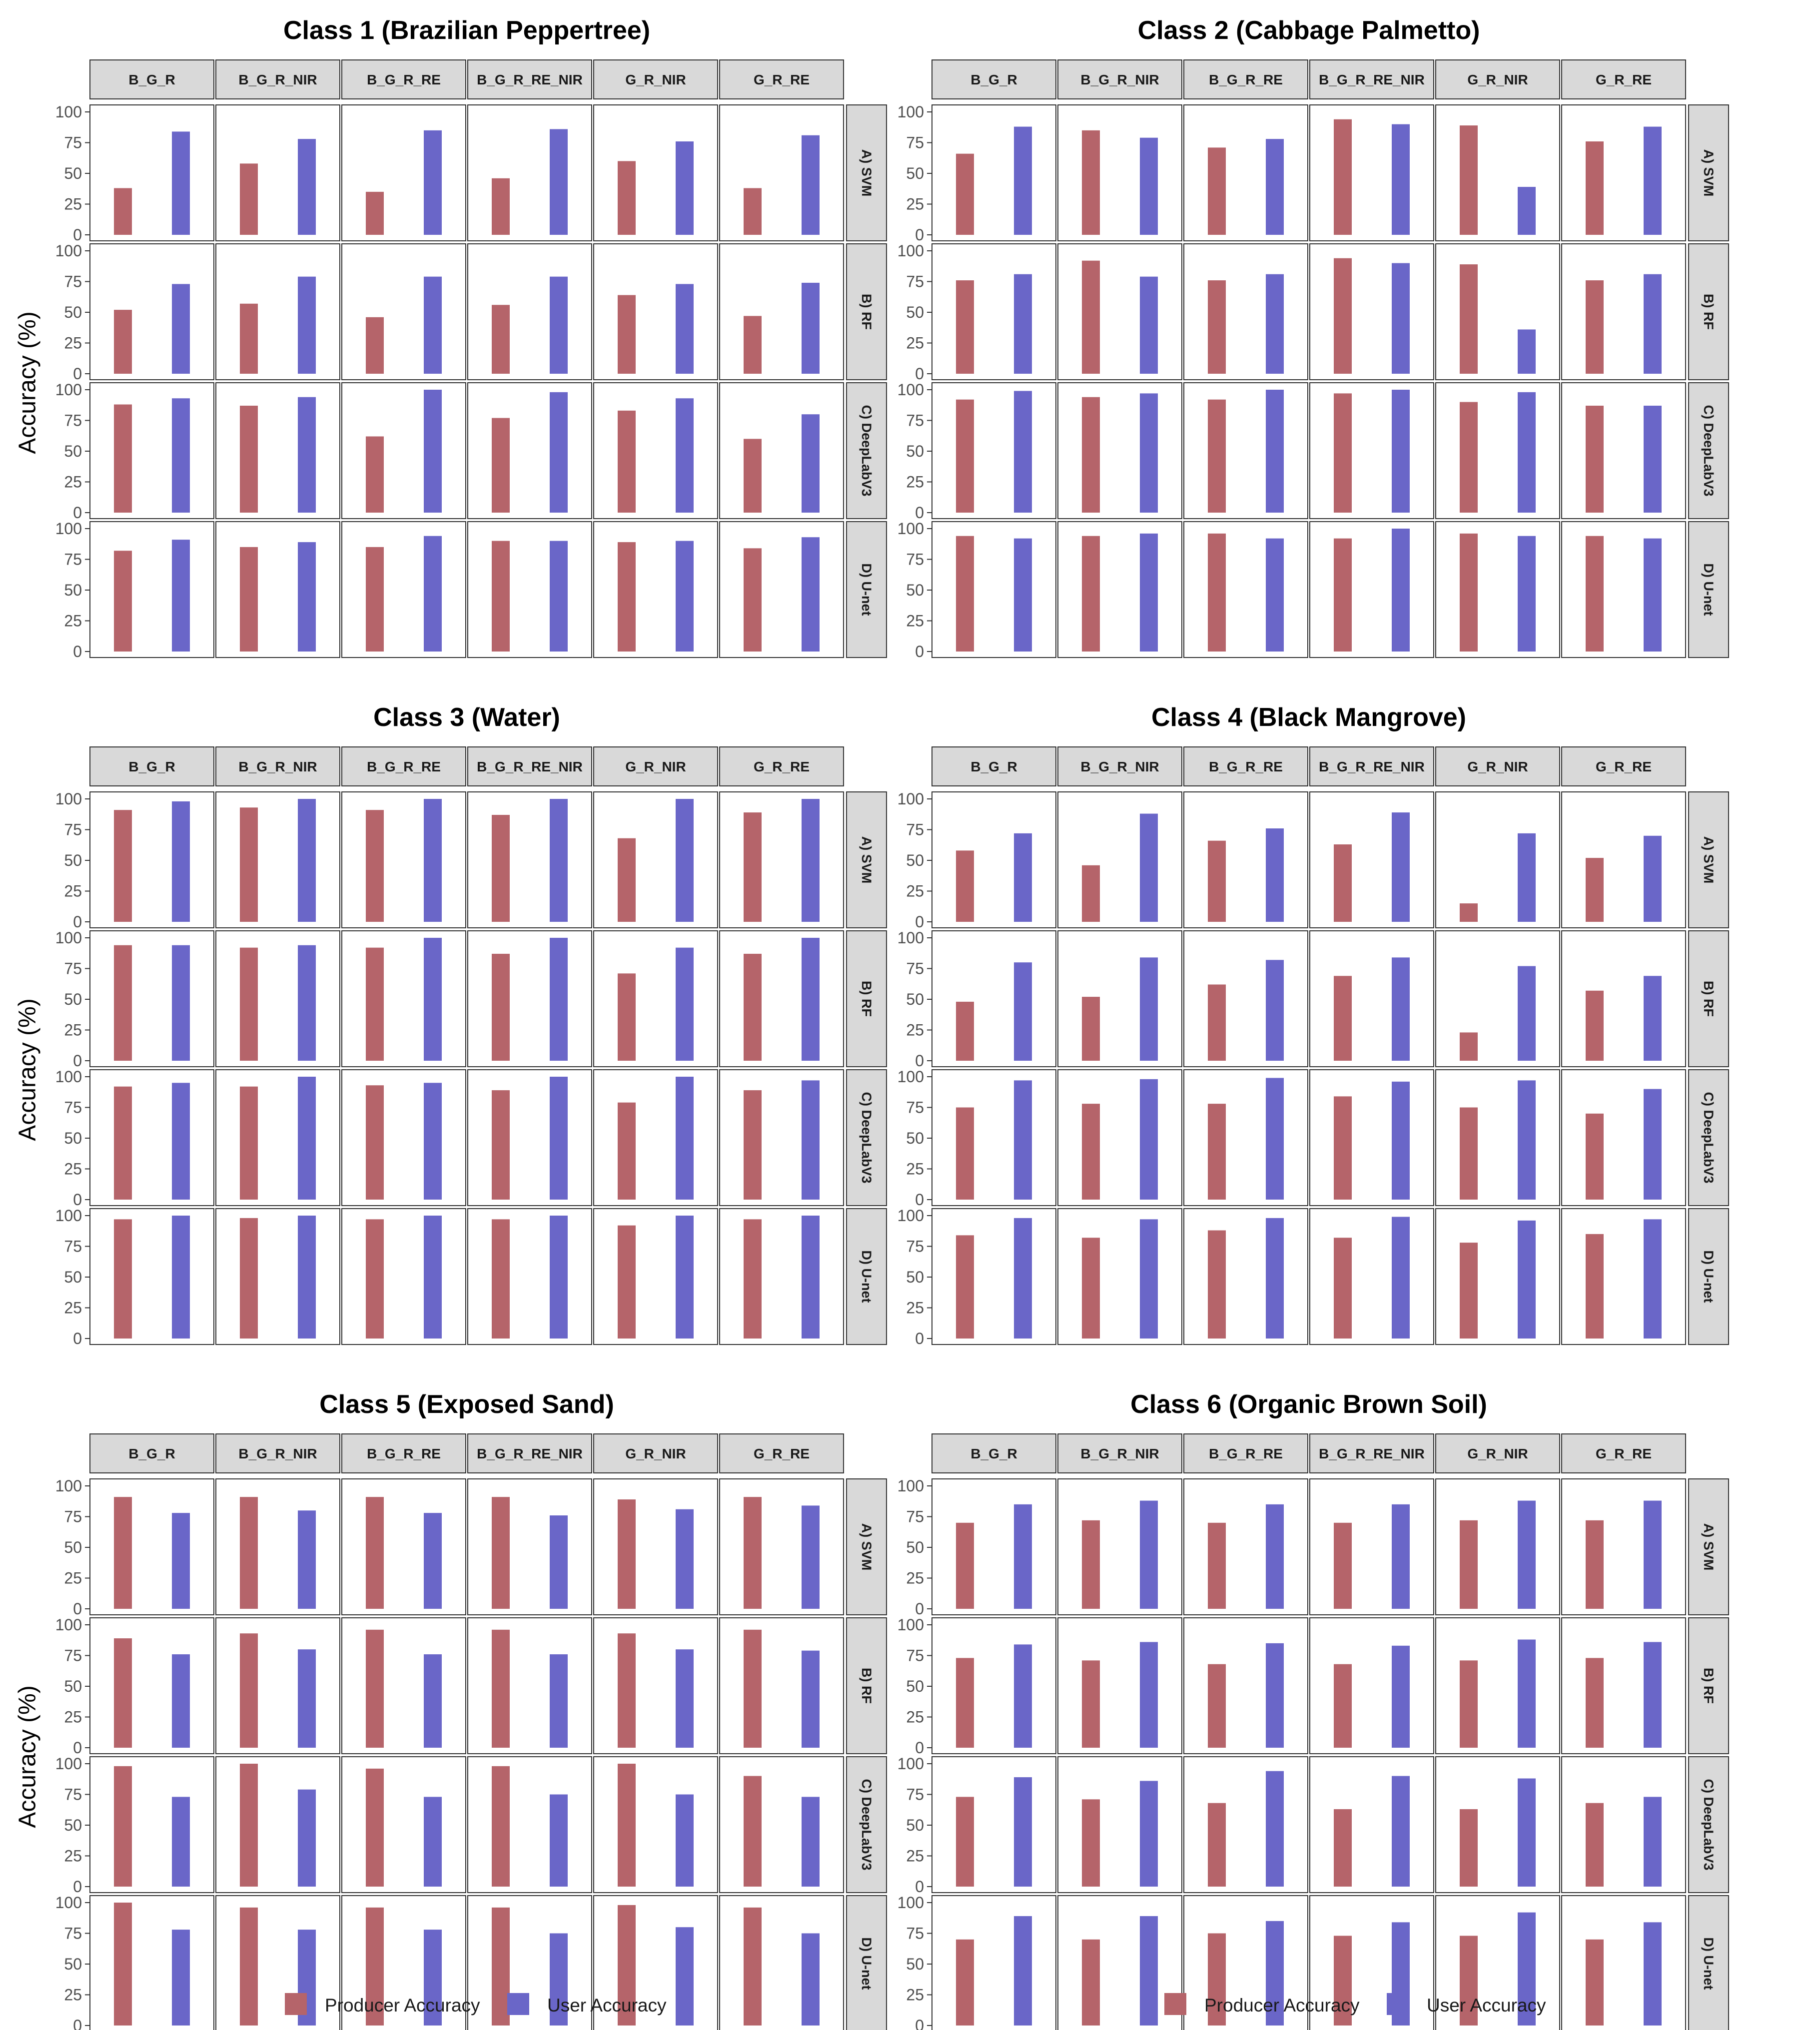  Describe the element at coordinates (152, 79) in the screenshot. I see `facet-strip-b-g-r` at that location.